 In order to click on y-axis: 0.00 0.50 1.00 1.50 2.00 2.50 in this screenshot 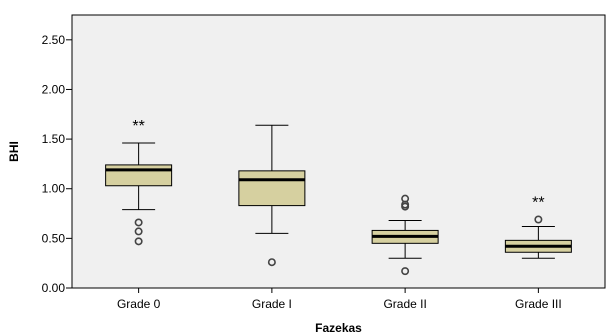, I will do `click(57, 164)`.